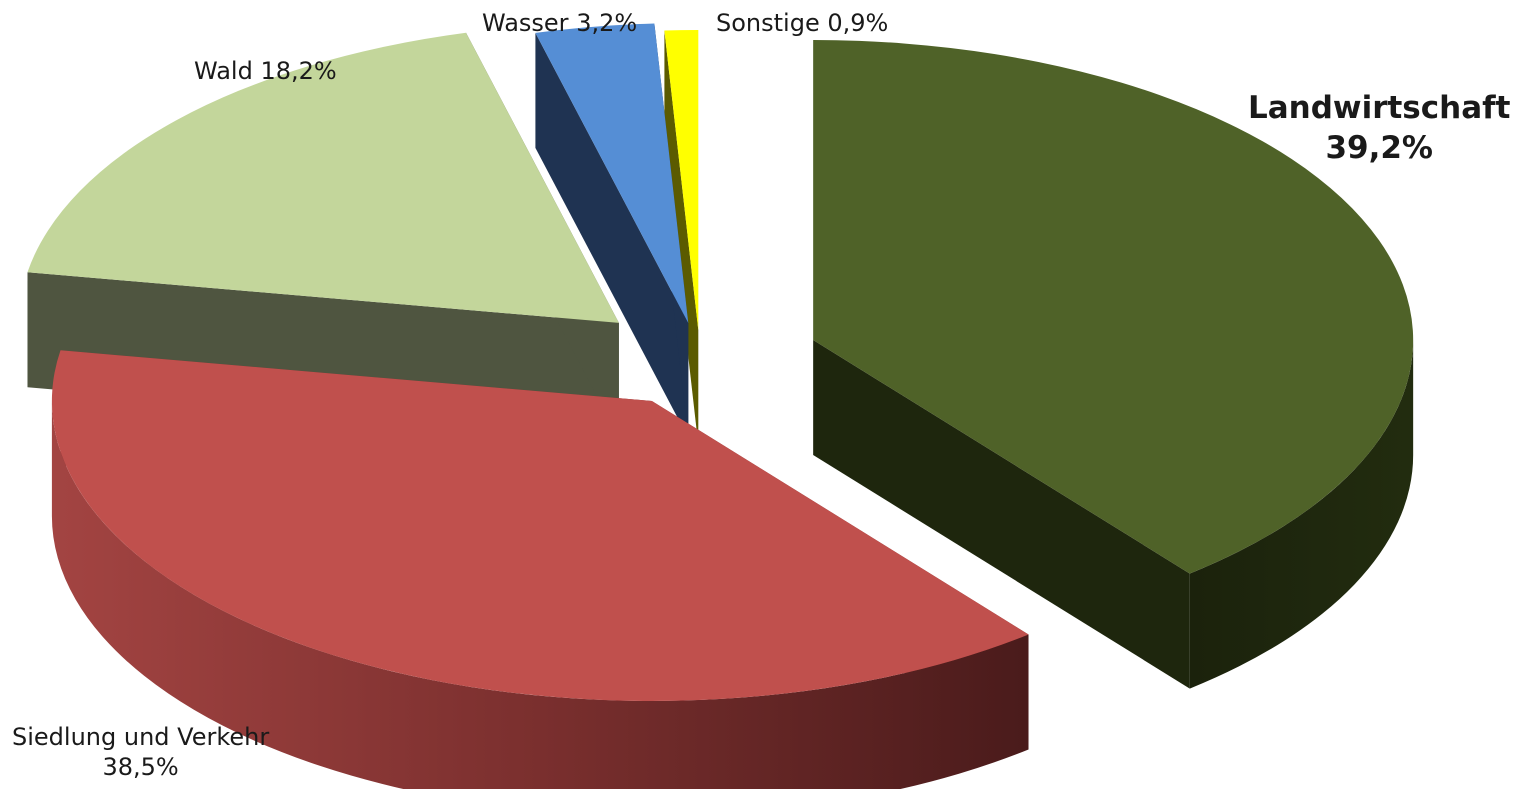  What do you see at coordinates (298, 71) in the screenshot?
I see `slice-value-wald: 18,2%` at bounding box center [298, 71].